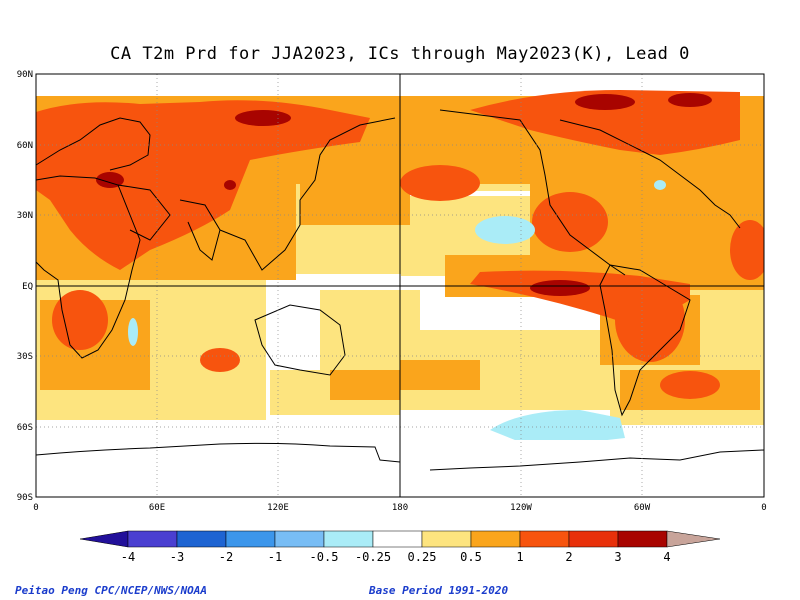  I want to click on x-axis: 0 60E 120E 180 120W 60W 0, so click(399, 508).